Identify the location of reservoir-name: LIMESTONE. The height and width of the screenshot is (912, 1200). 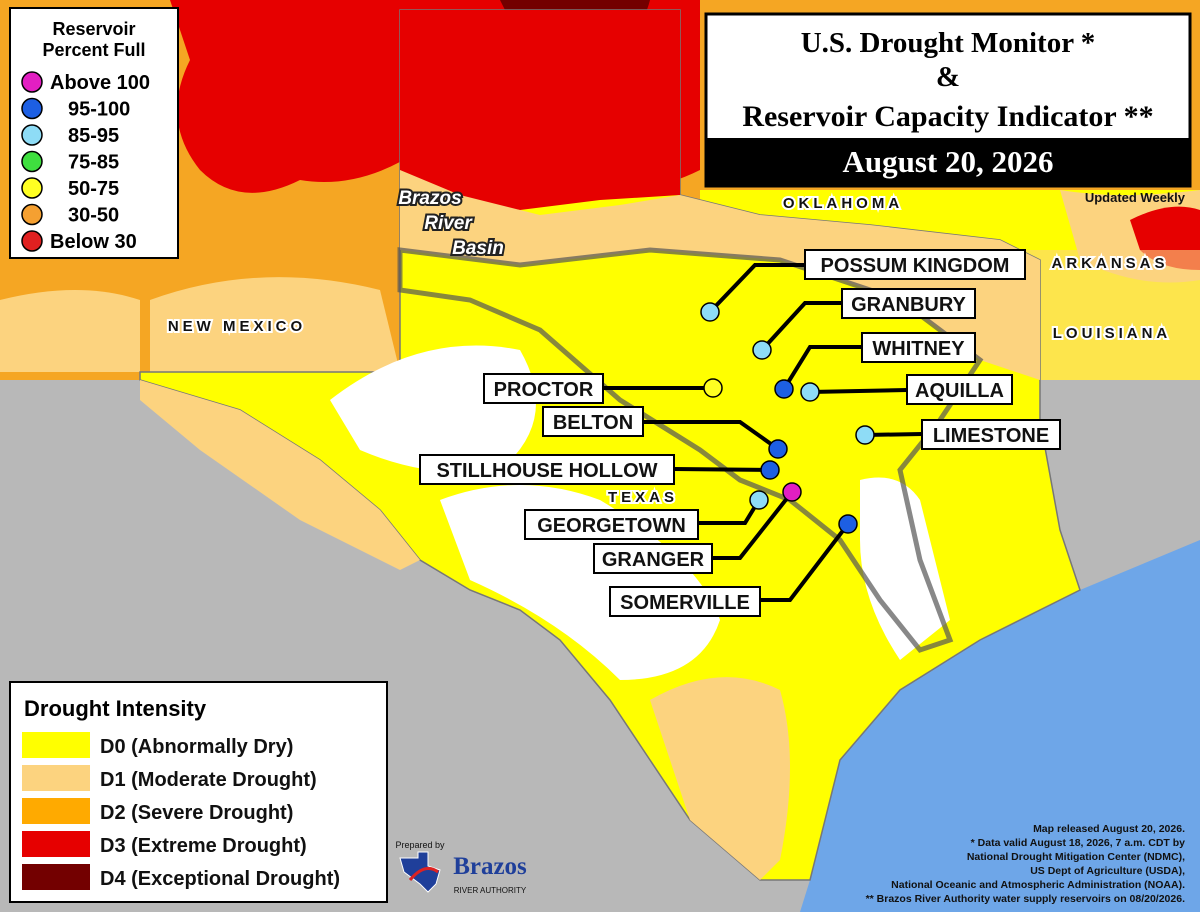
(991, 436).